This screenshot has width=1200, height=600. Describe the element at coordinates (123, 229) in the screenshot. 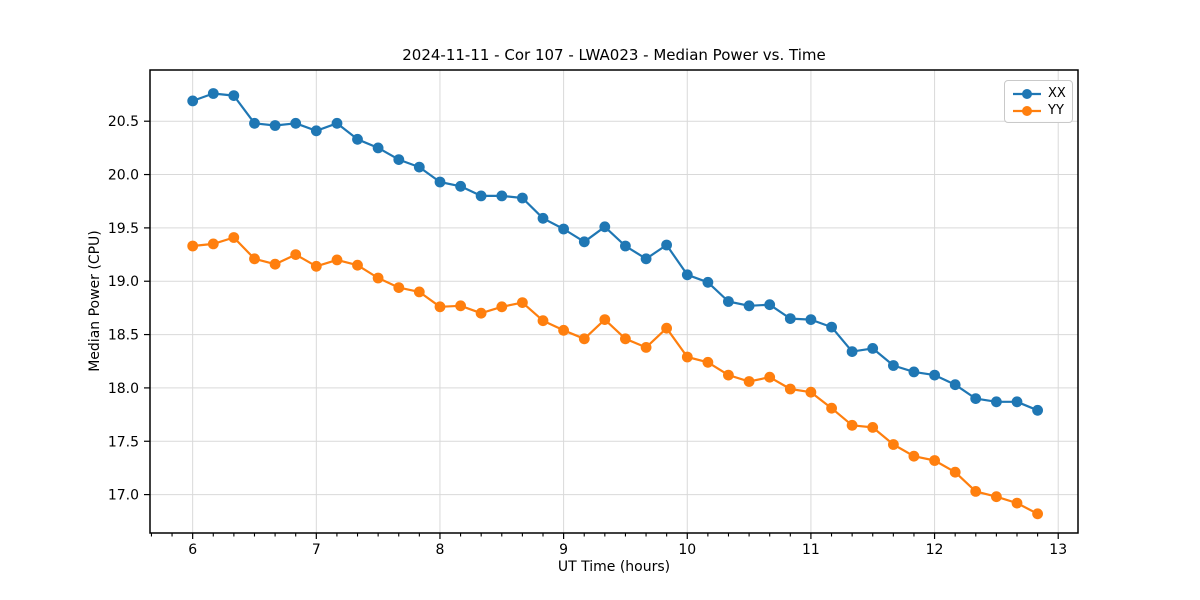

I see `y-tick-label: 19.5` at that location.